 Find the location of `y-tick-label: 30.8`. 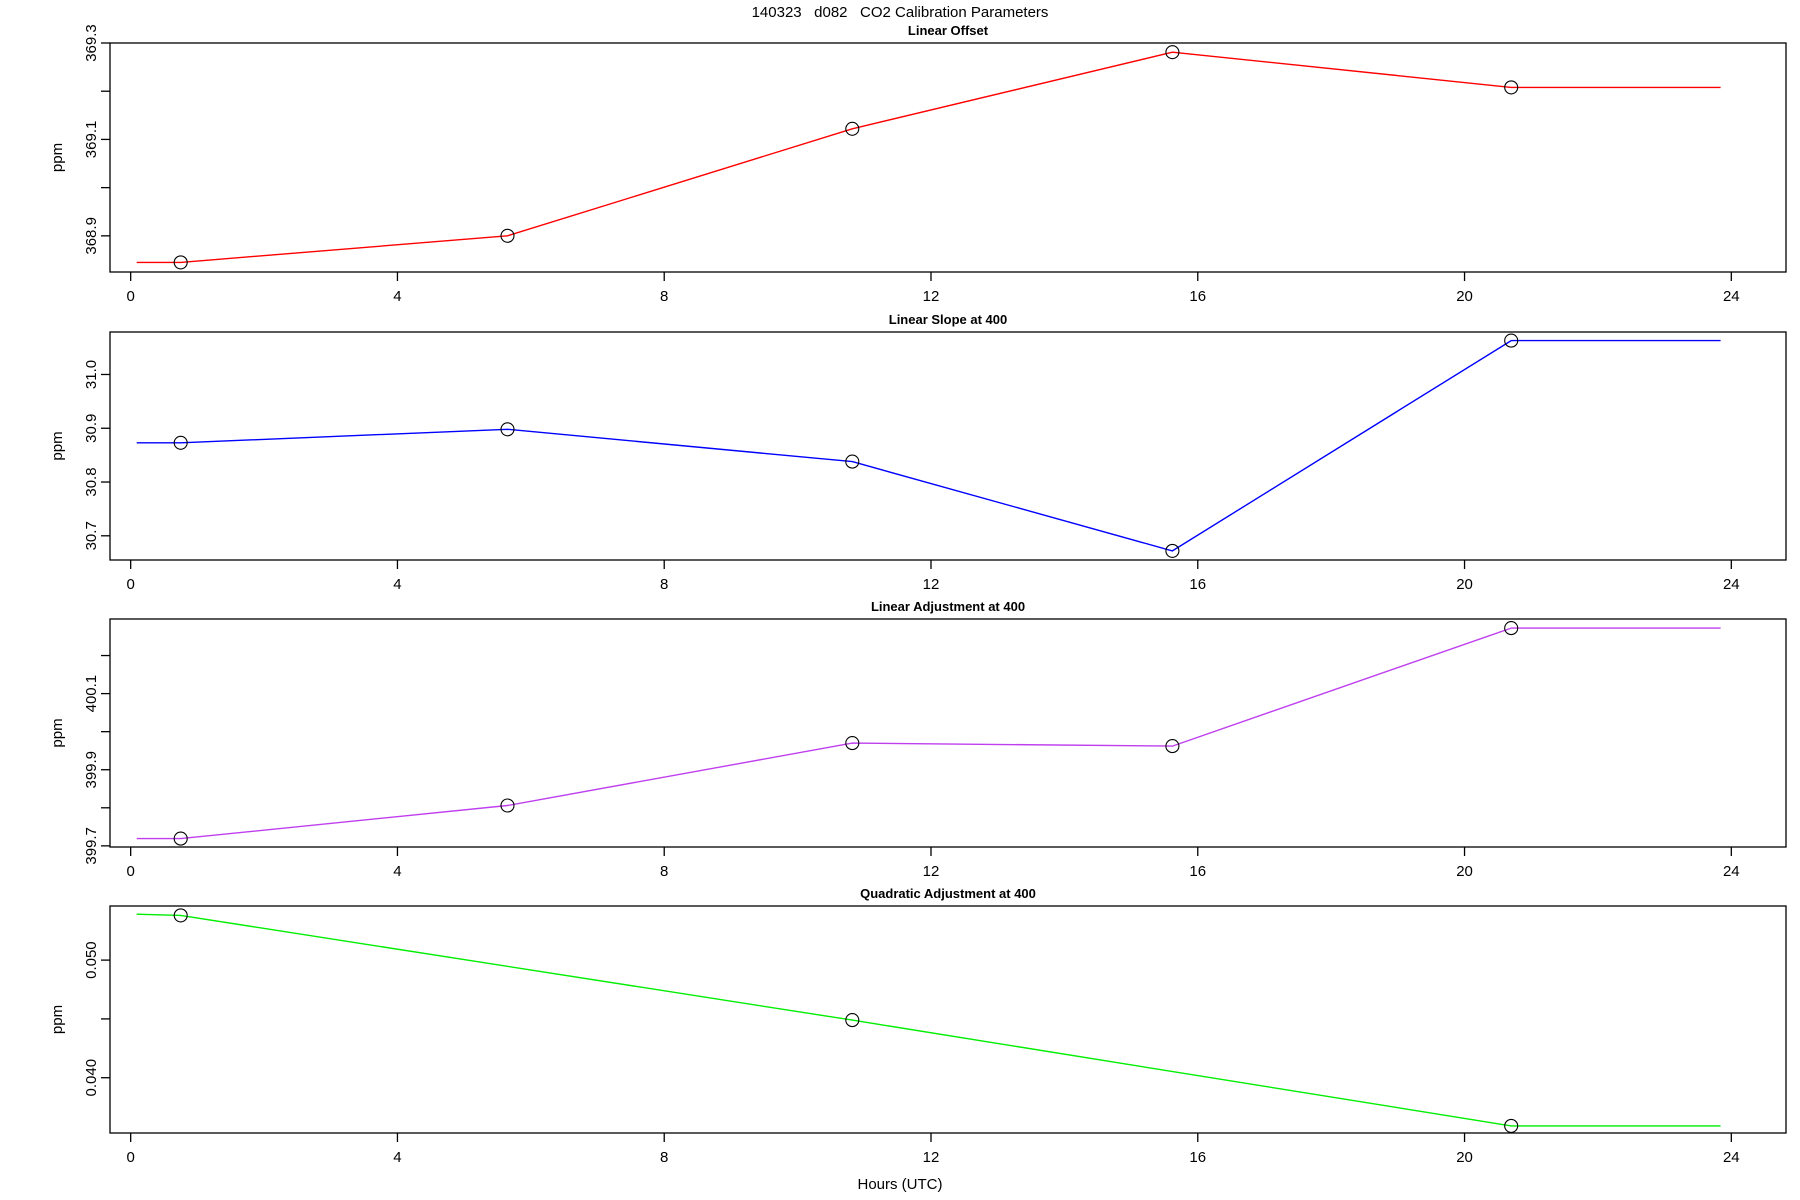

y-tick-label: 30.8 is located at coordinates (91, 481).